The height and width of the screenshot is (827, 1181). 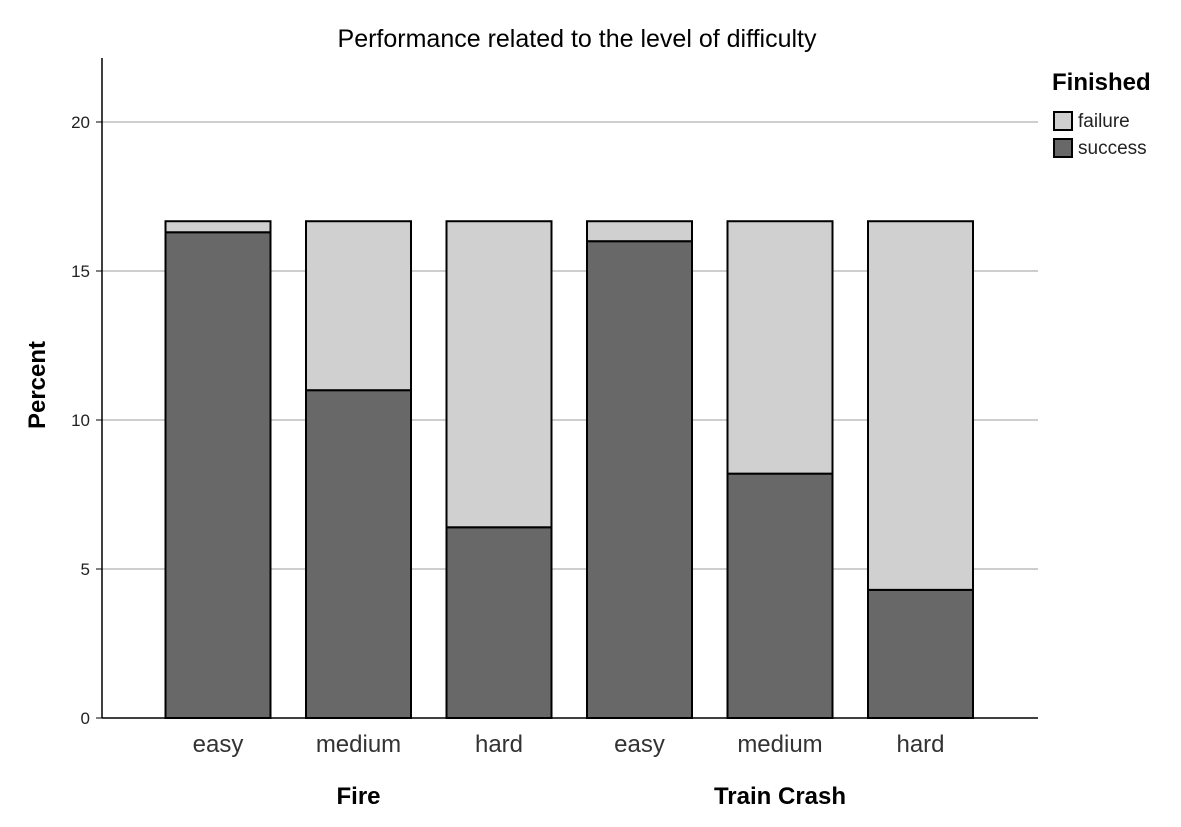 I want to click on x-category-labels: easy medium hard easy medium hard, so click(x=569, y=744).